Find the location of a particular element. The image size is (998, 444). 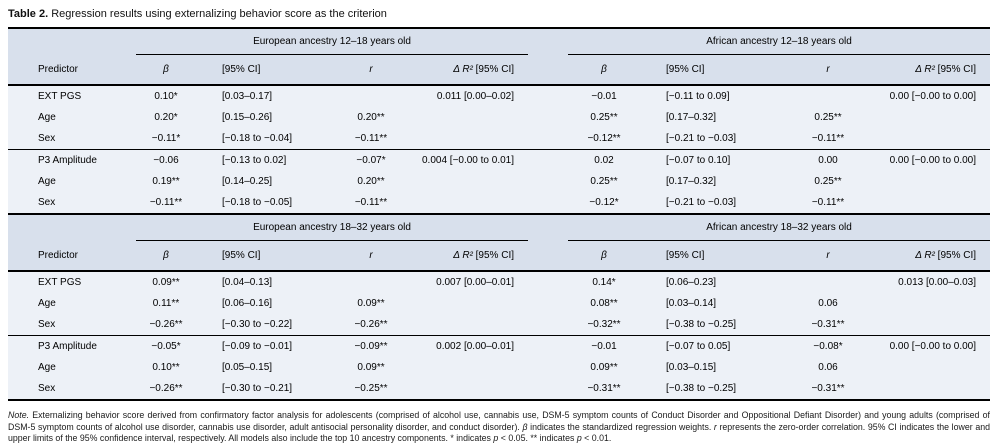

ci-cell: [0.05–0.15] is located at coordinates (261, 367).